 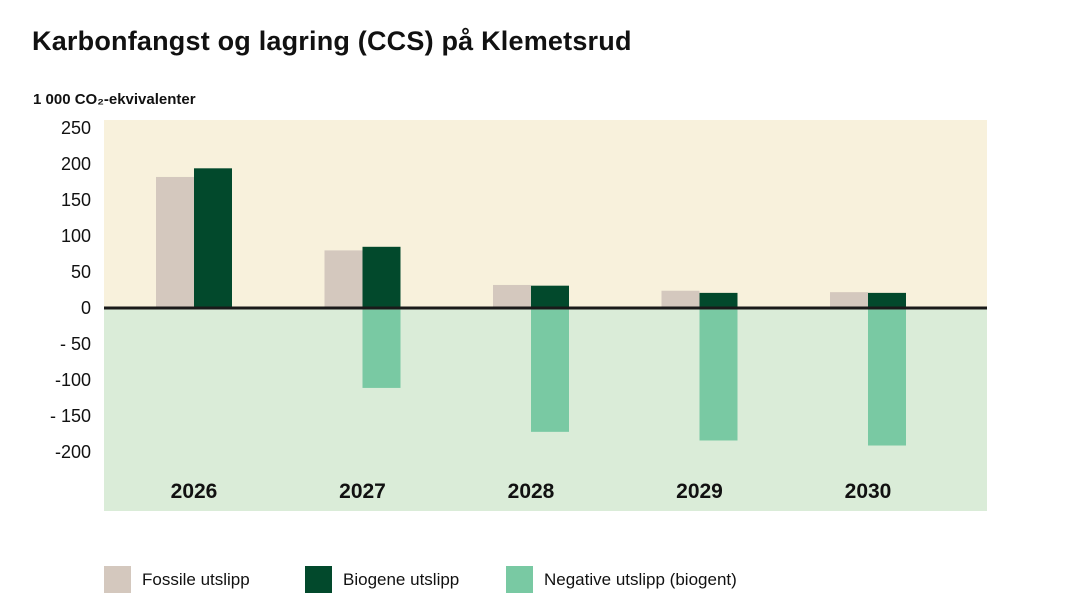 What do you see at coordinates (362, 491) in the screenshot?
I see `x-tick-label: 2027` at bounding box center [362, 491].